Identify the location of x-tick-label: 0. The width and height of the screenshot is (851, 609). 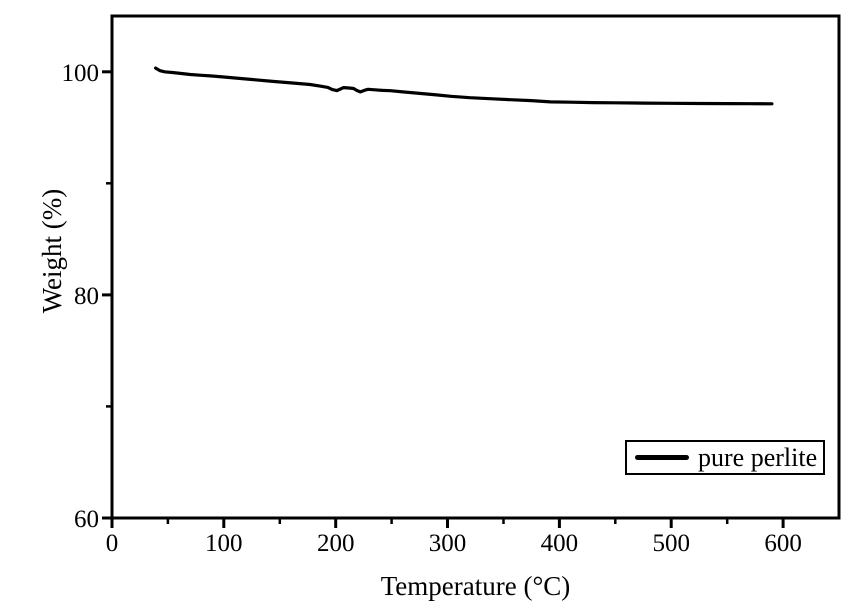
(112, 543).